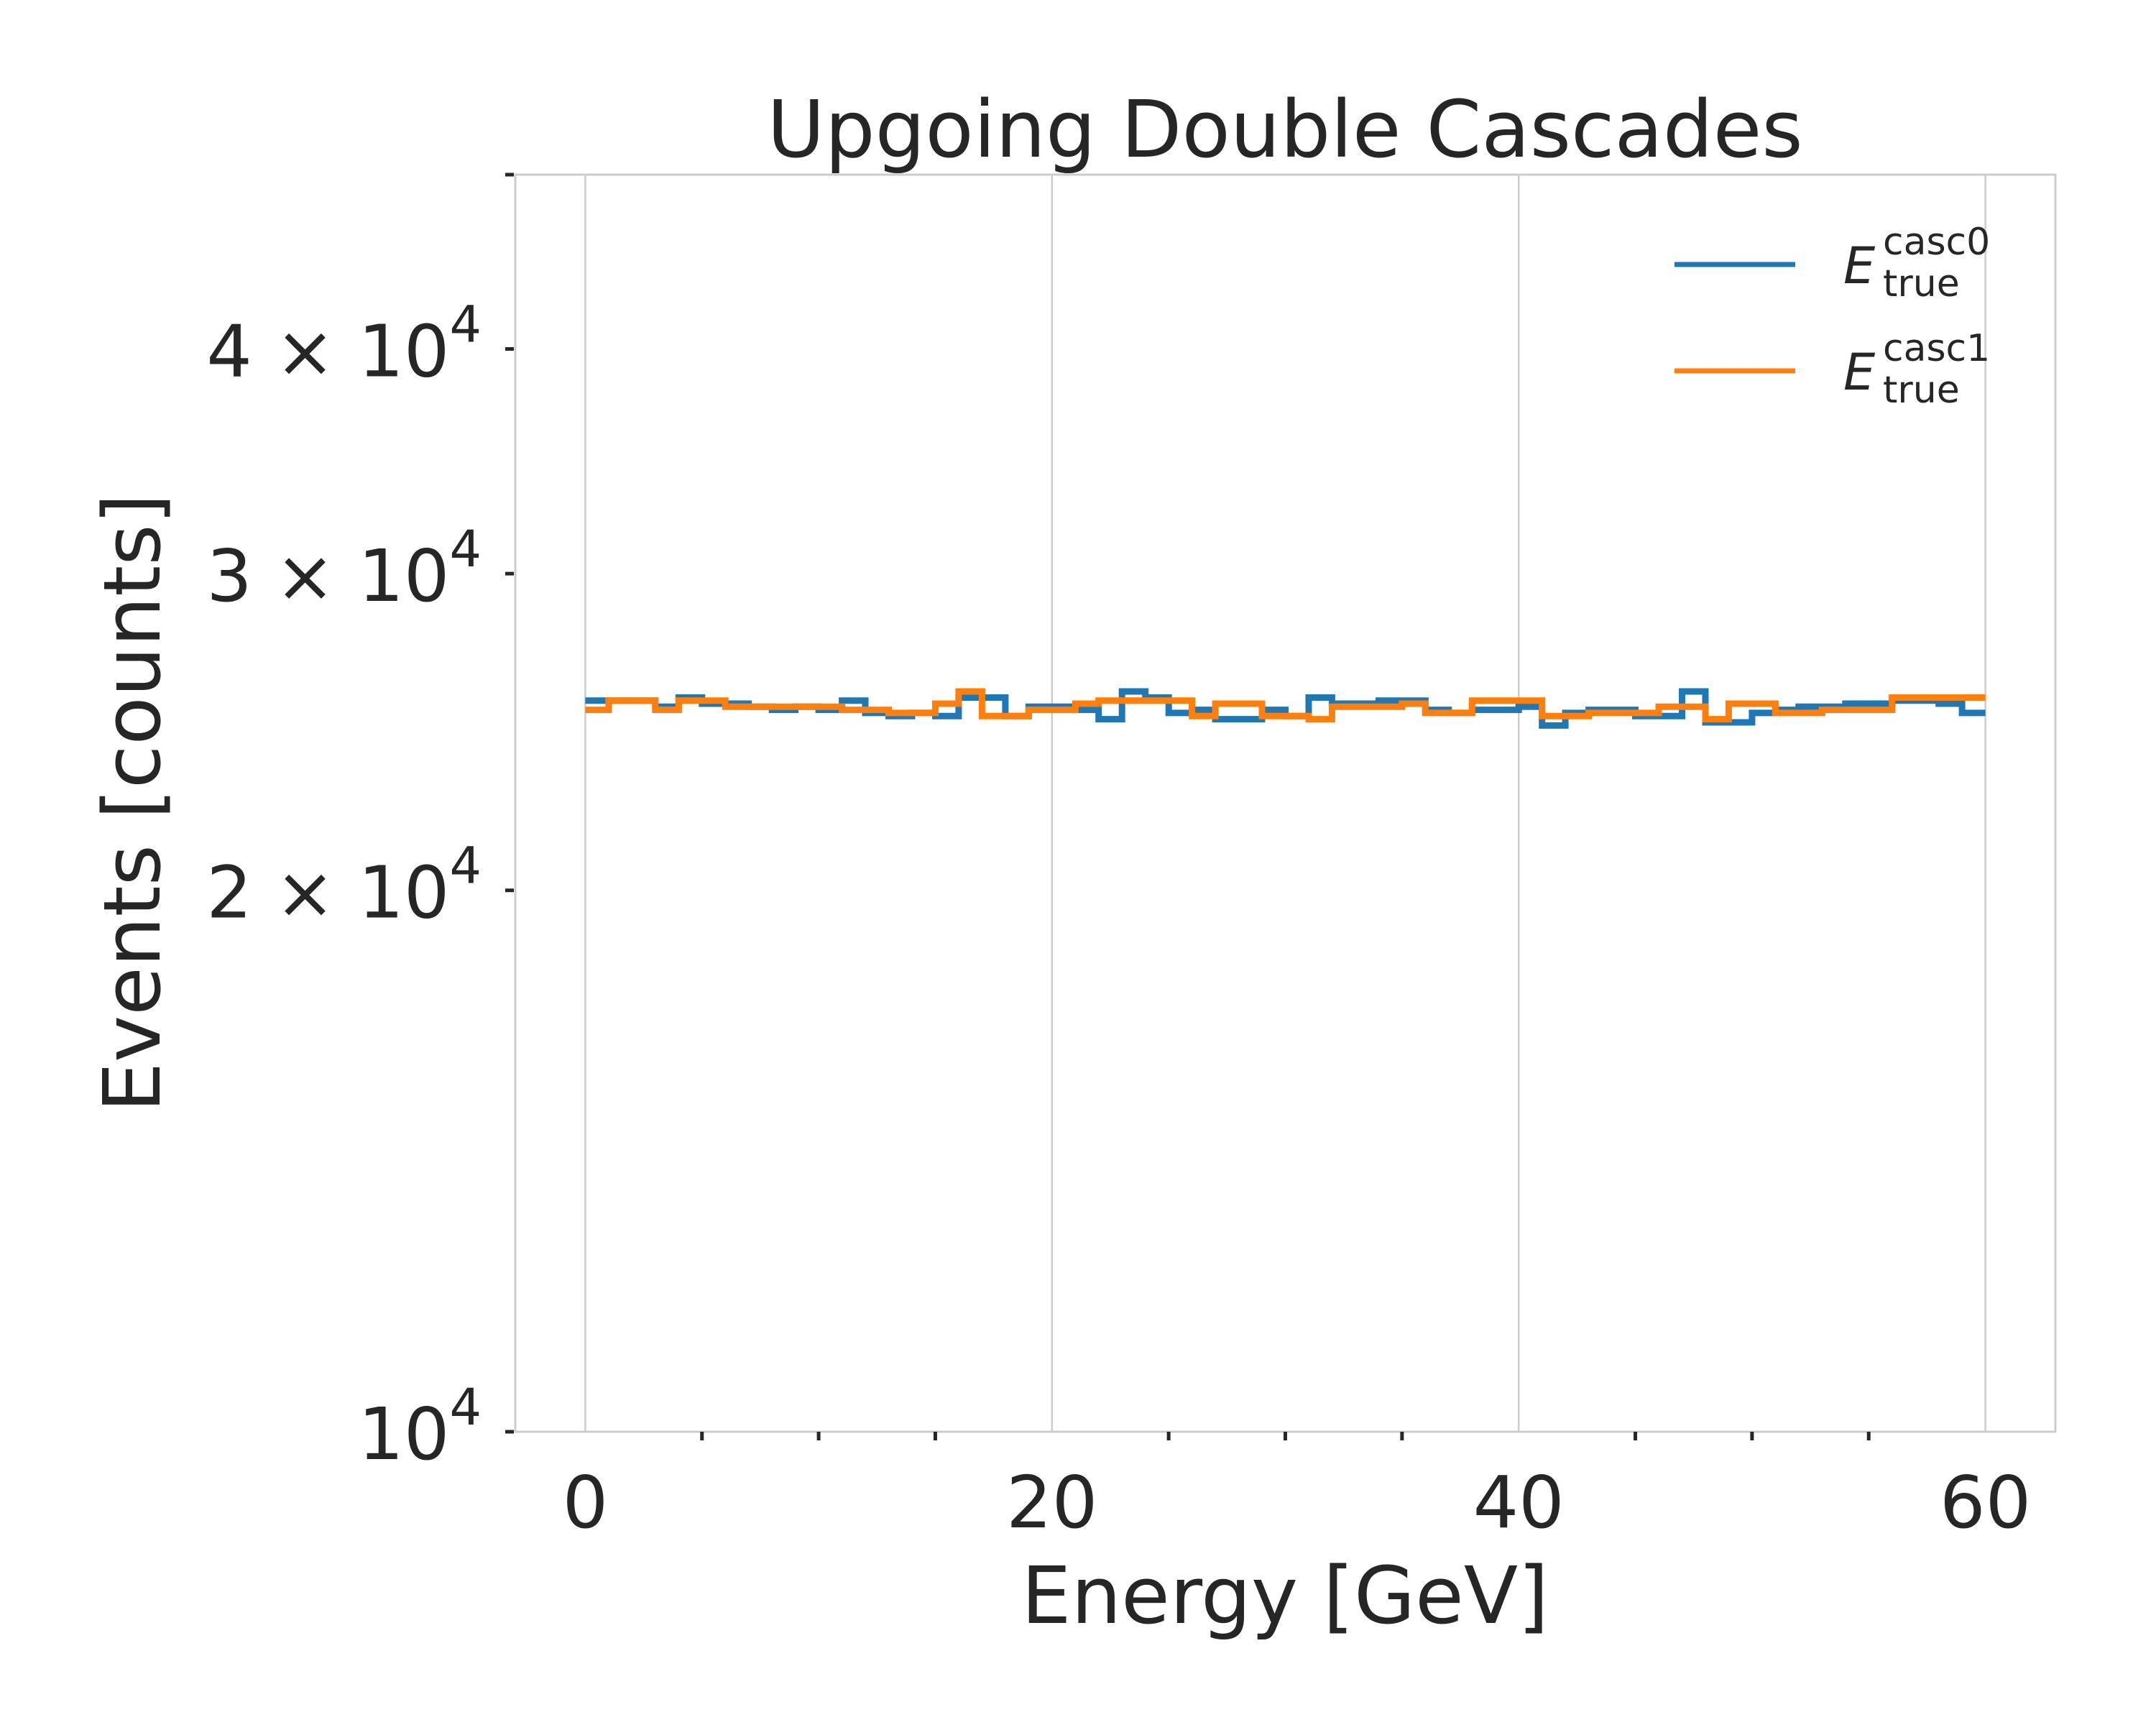 The image size is (2156, 1725). Describe the element at coordinates (344, 569) in the screenshot. I see `y-tick-label: 3 × 10⁴` at that location.